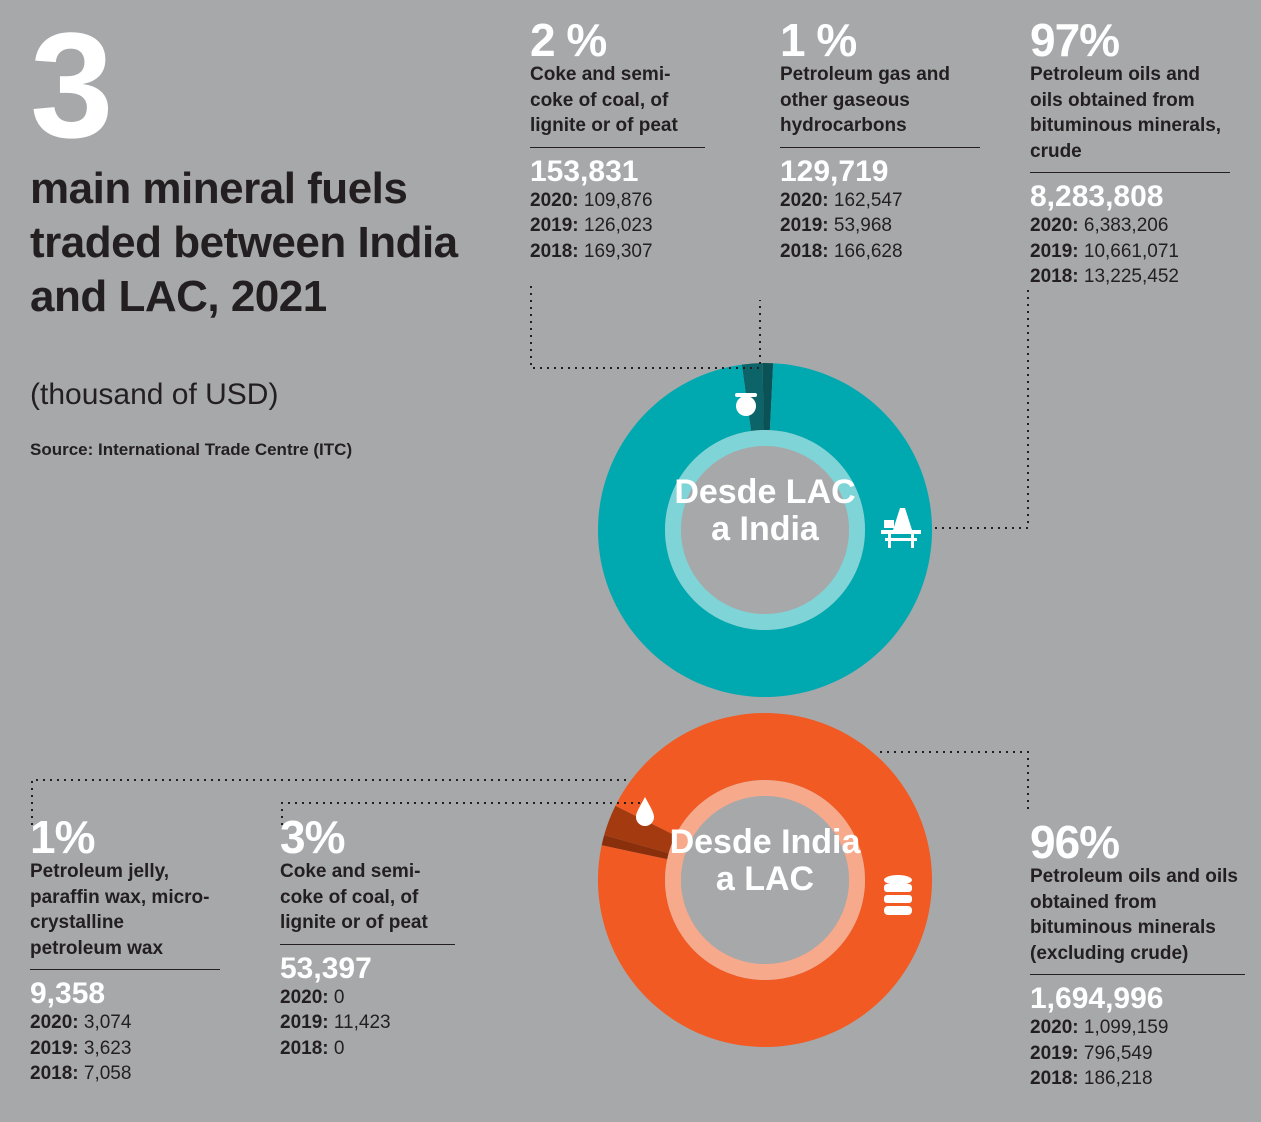 Image resolution: width=1261 pixels, height=1122 pixels. Describe the element at coordinates (68, 993) in the screenshot. I see `total-value: 9,358` at that location.